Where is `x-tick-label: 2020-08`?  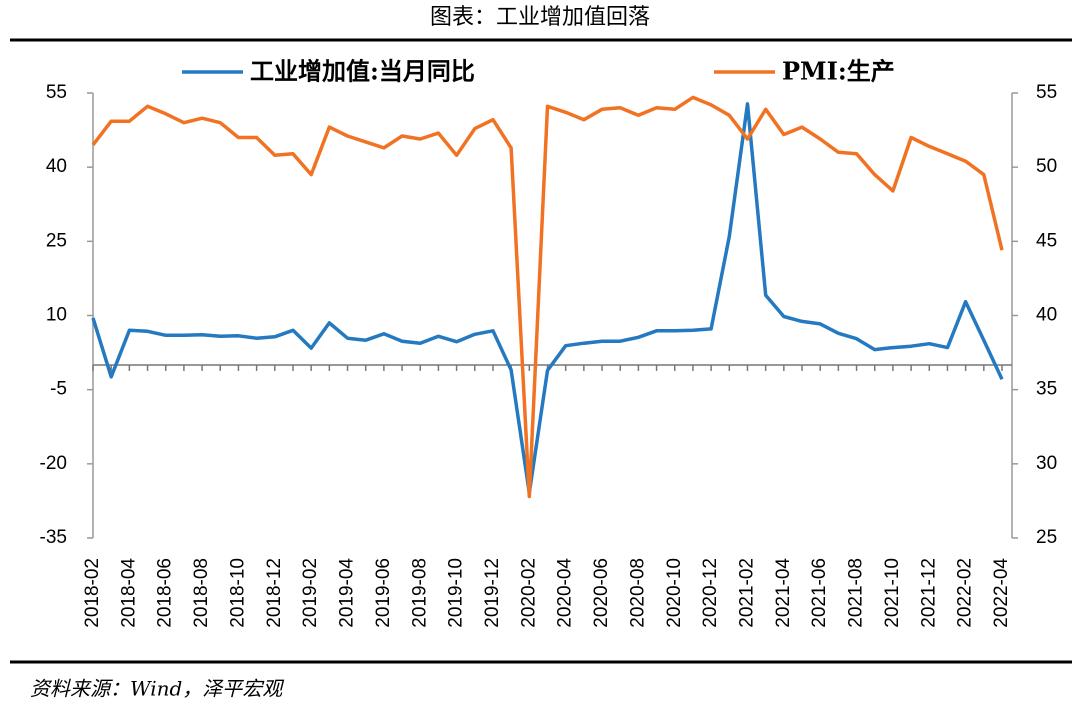 x-tick-label: 2020-08 is located at coordinates (637, 593).